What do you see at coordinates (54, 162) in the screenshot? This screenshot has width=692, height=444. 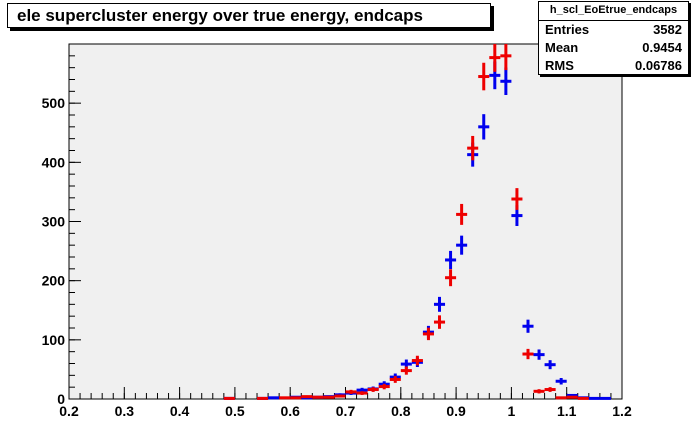 I see `y-tick-label: 400` at bounding box center [54, 162].